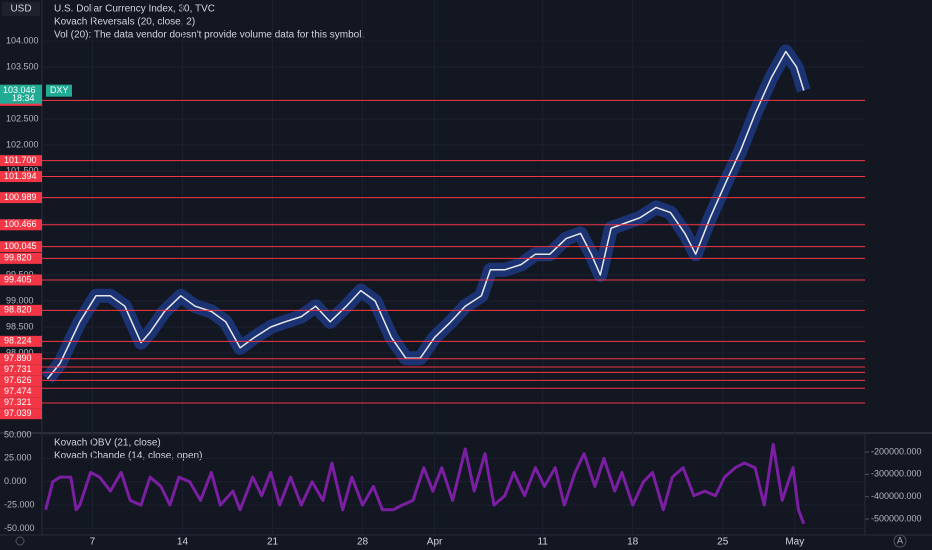 Image resolution: width=932 pixels, height=550 pixels. Describe the element at coordinates (794, 542) in the screenshot. I see `x-tick-label: May` at that location.